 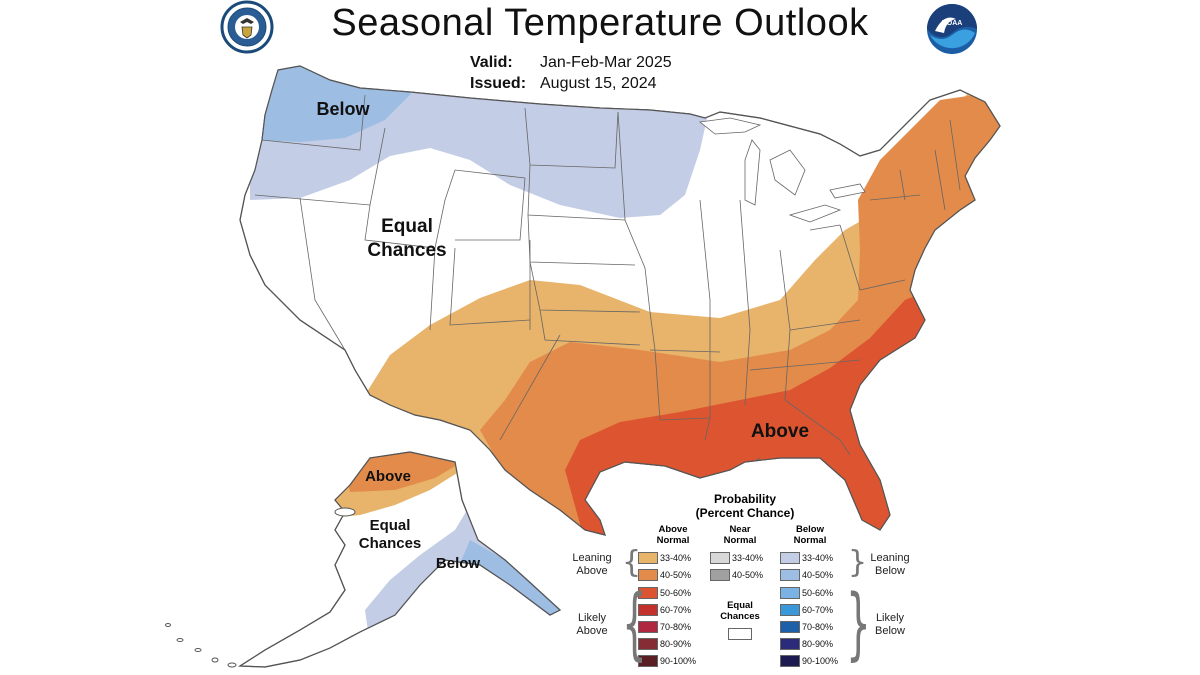 I want to click on legend-equal-chances: Equal Chances, so click(x=740, y=611).